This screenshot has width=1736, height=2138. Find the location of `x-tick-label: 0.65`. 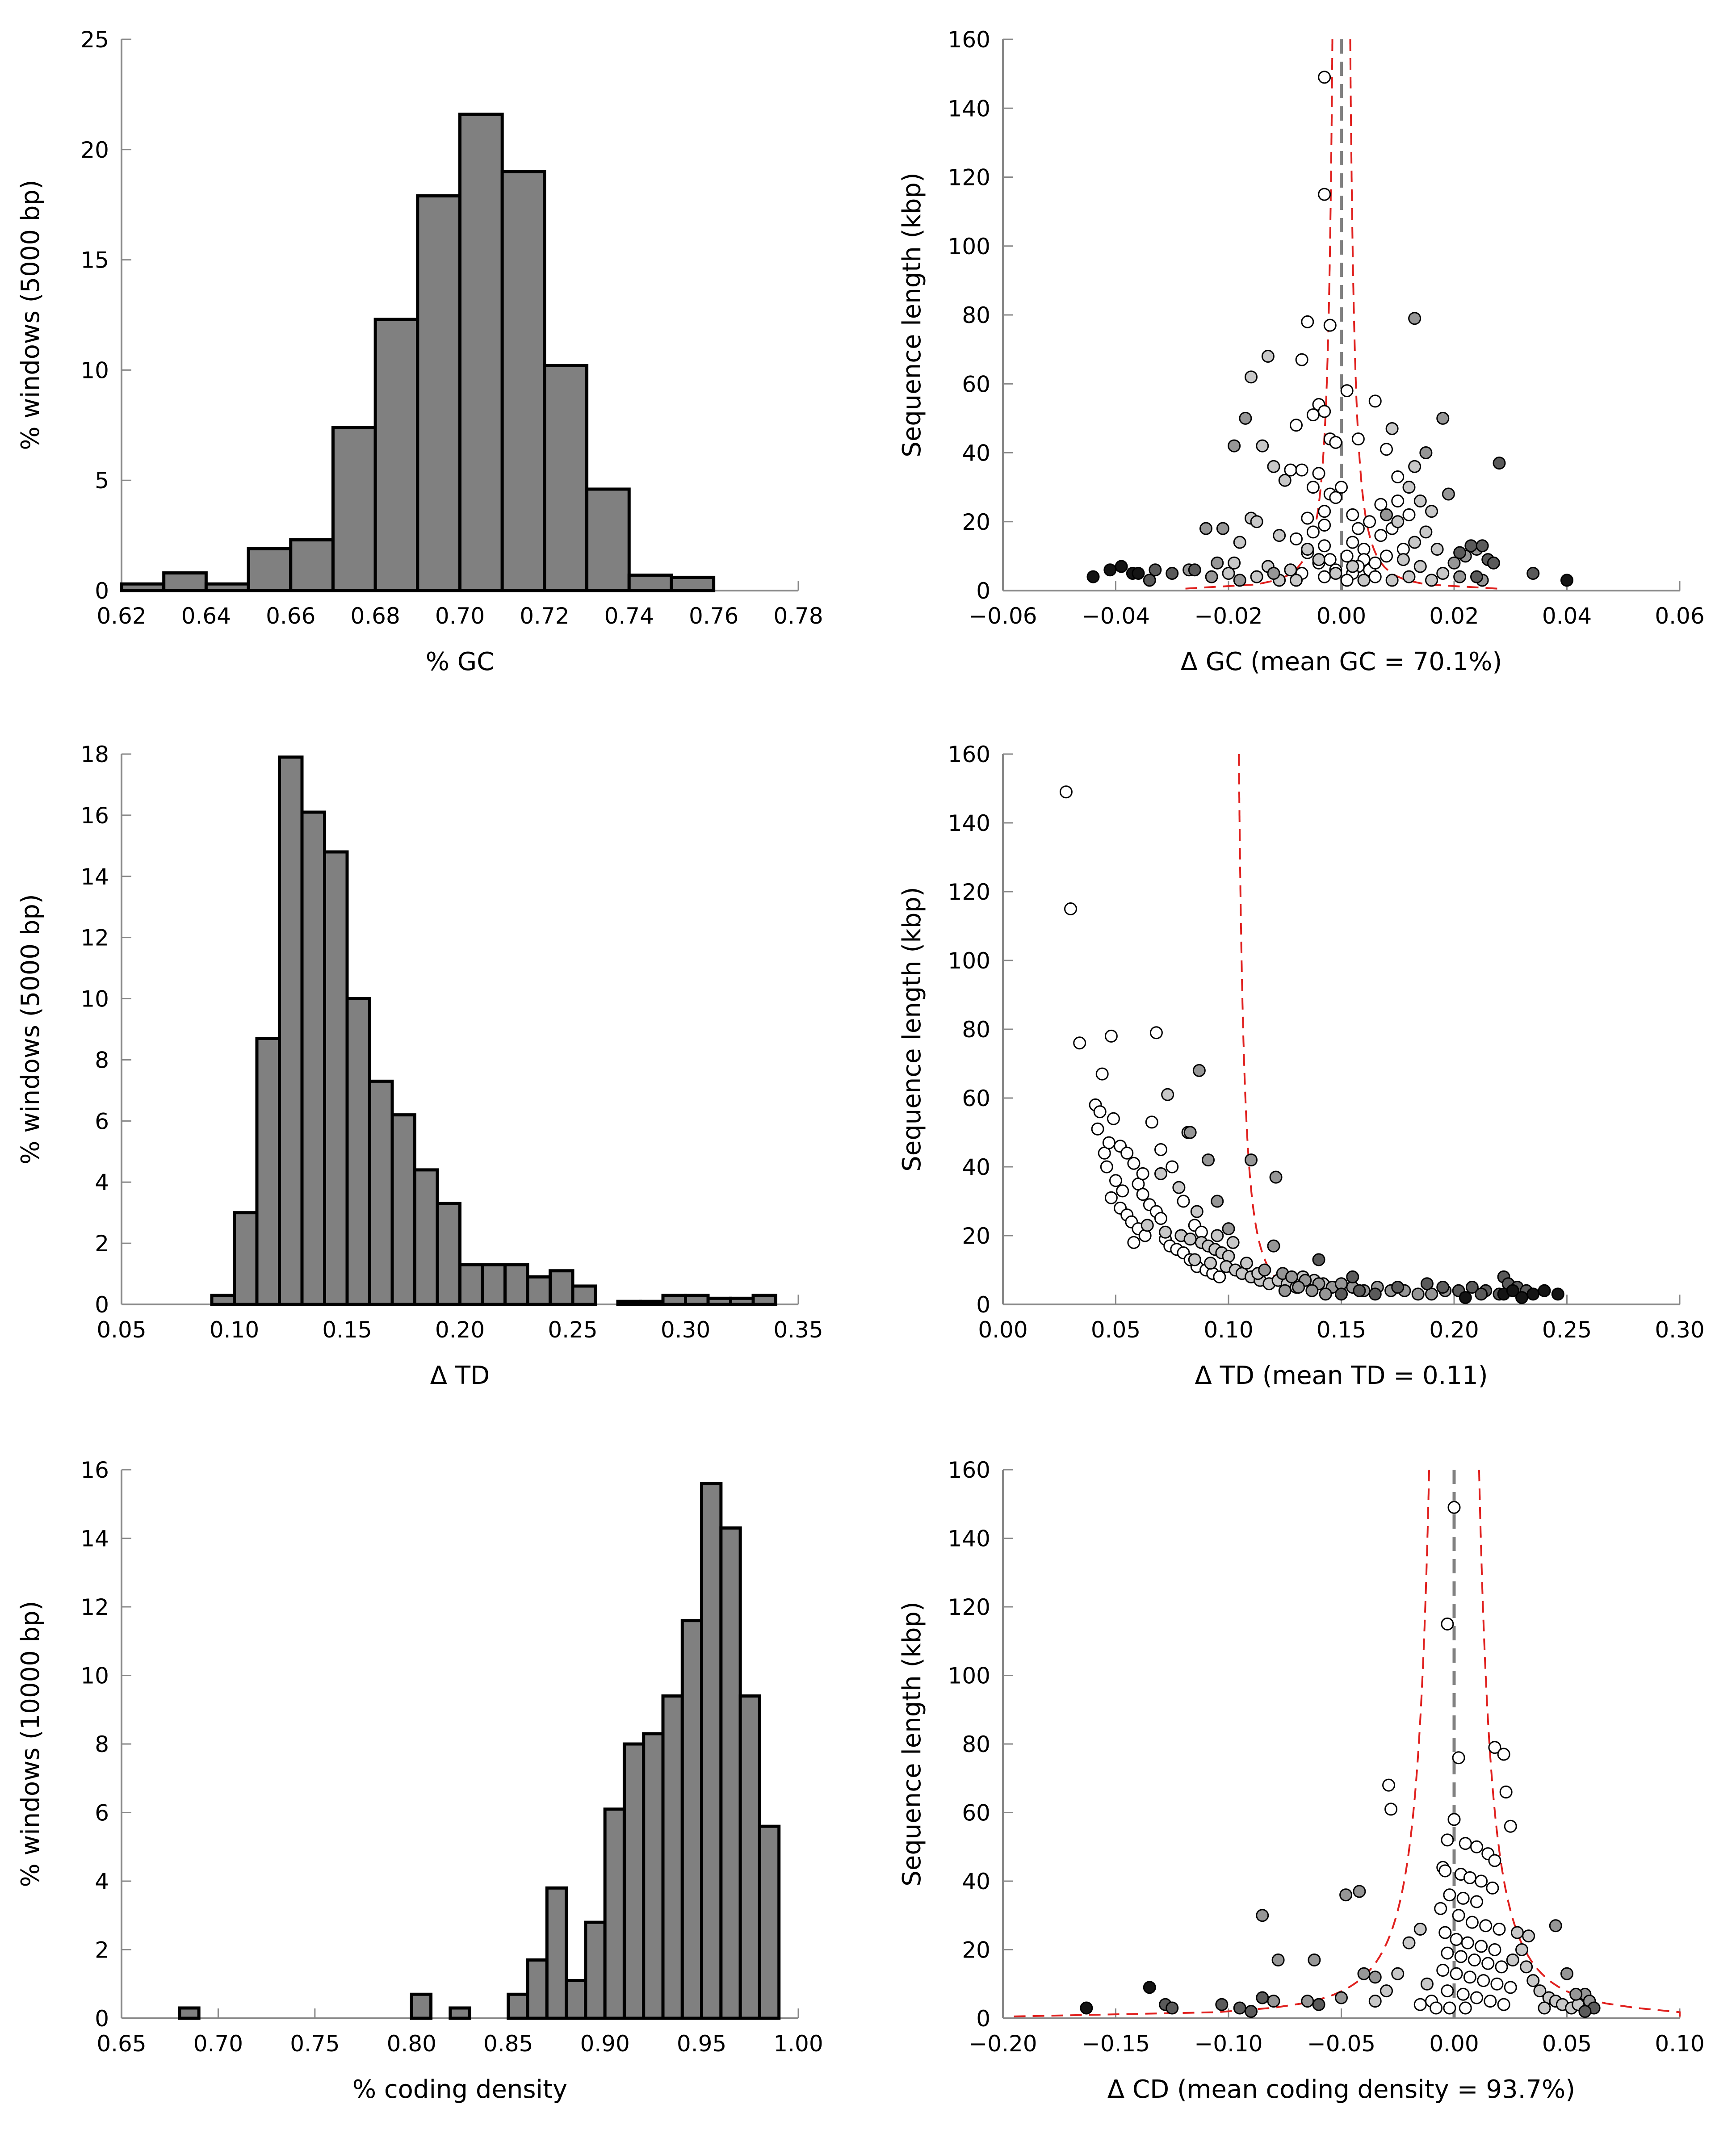

x-tick-label: 0.65 is located at coordinates (121, 2044).